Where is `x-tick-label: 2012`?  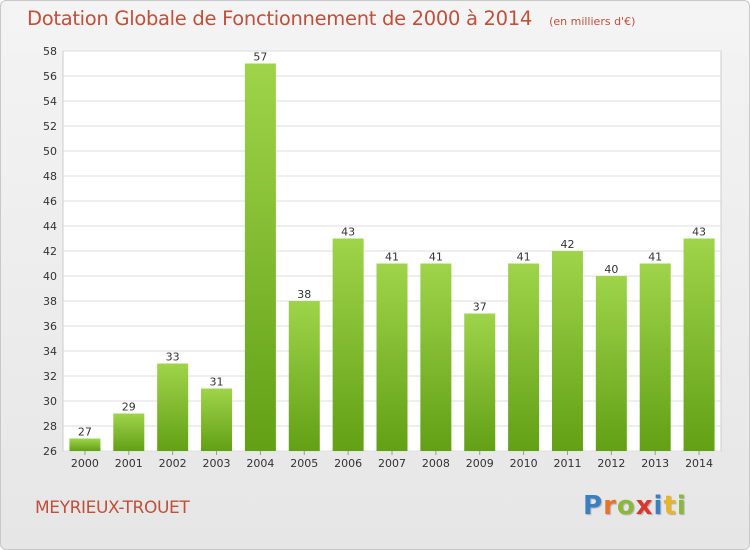 x-tick-label: 2012 is located at coordinates (611, 463).